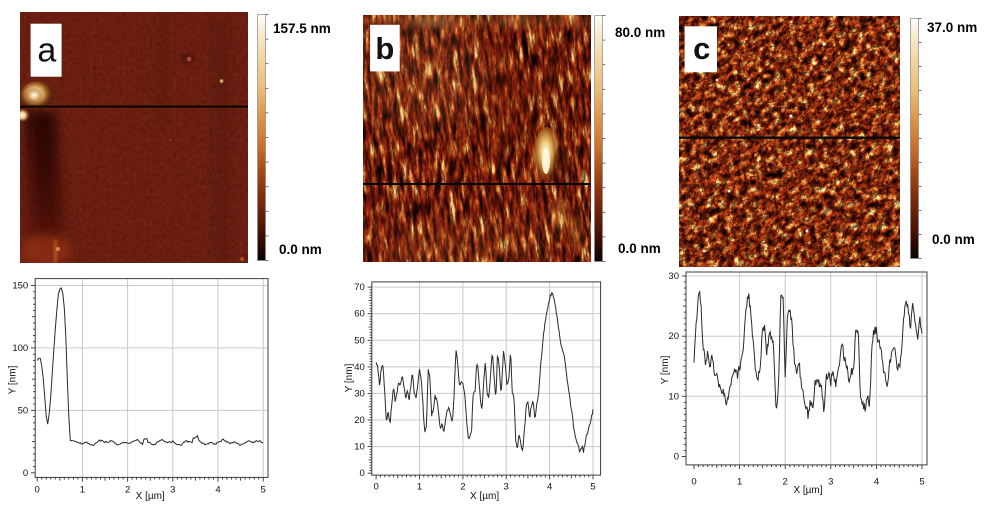 The image size is (988, 514). I want to click on svg-text: 150, so click(20, 286).